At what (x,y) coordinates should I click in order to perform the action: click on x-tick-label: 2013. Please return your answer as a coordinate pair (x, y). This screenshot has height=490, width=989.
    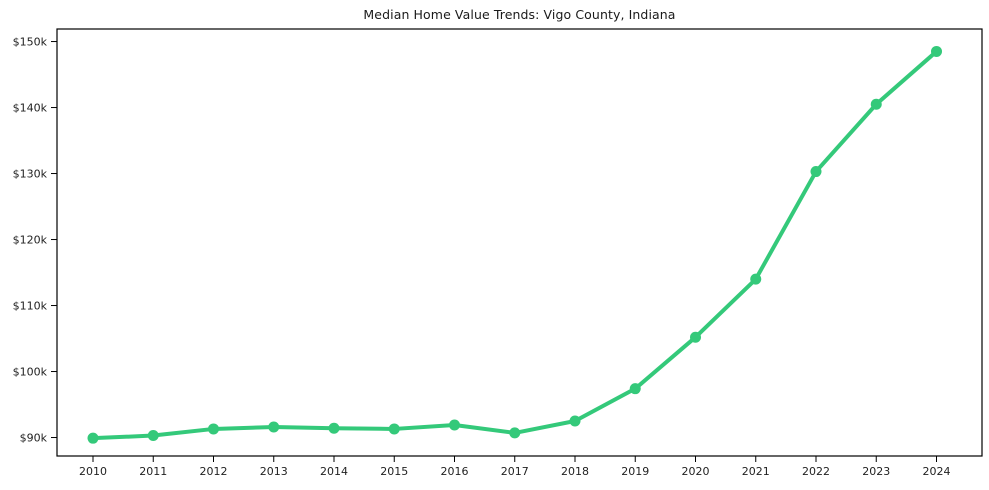
    Looking at the image, I should click on (274, 471).